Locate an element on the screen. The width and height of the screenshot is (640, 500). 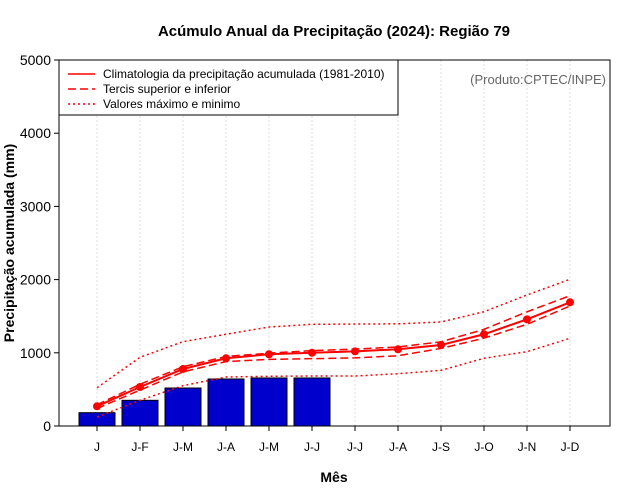
legend-entry: Tercis superior e inferior is located at coordinates (167, 89).